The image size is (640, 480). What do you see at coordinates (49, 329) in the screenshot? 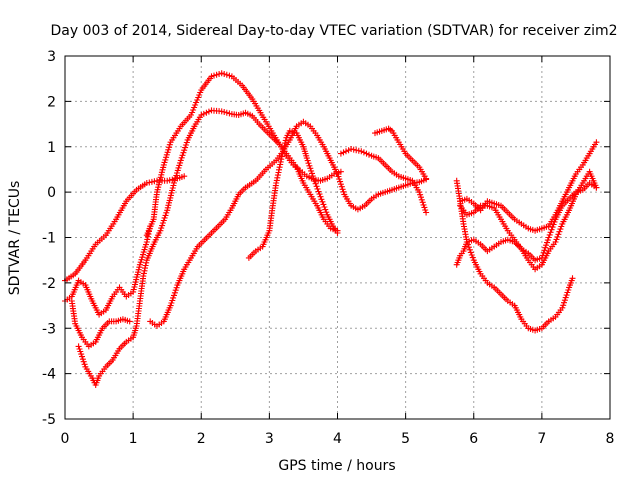
I see `y-tick-label: -3` at bounding box center [49, 329].